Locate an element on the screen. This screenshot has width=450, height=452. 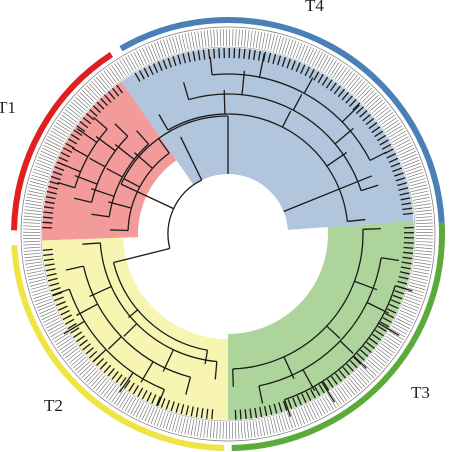
cluster-label-t4: T4 is located at coordinates (314, 7).